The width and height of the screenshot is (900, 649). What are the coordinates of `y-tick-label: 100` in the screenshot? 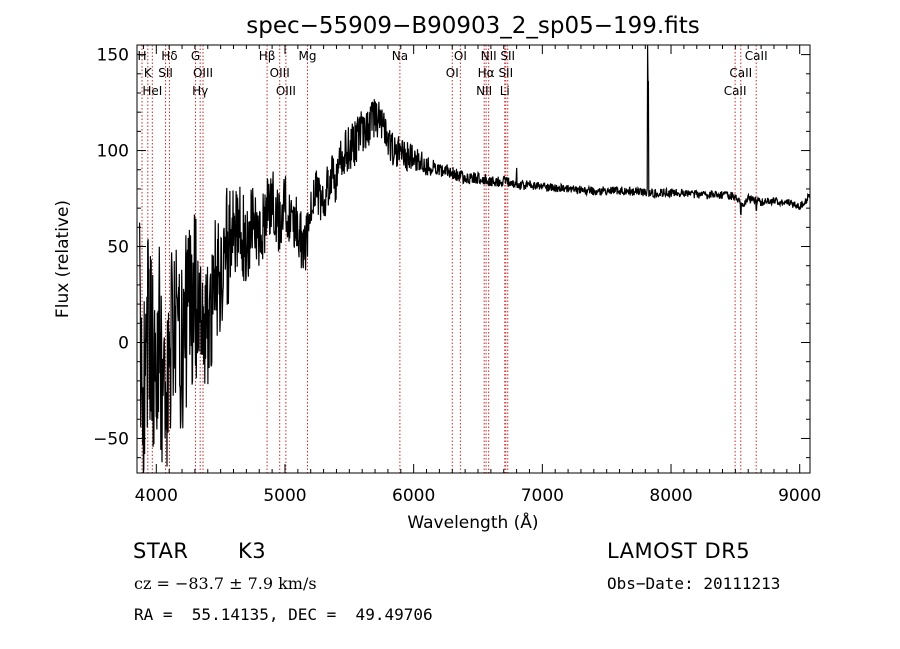 It's located at (113, 152).